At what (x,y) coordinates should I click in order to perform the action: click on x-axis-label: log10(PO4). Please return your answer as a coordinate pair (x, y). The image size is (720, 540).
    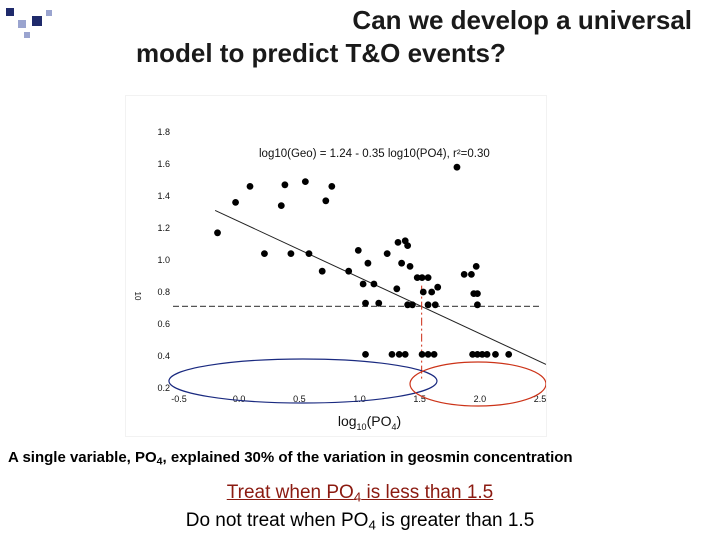
    Looking at the image, I should click on (369, 422).